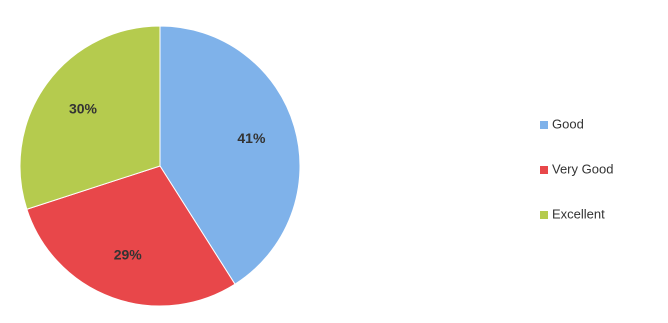 This screenshot has width=668, height=323. I want to click on legend-label: Very Good, so click(582, 168).